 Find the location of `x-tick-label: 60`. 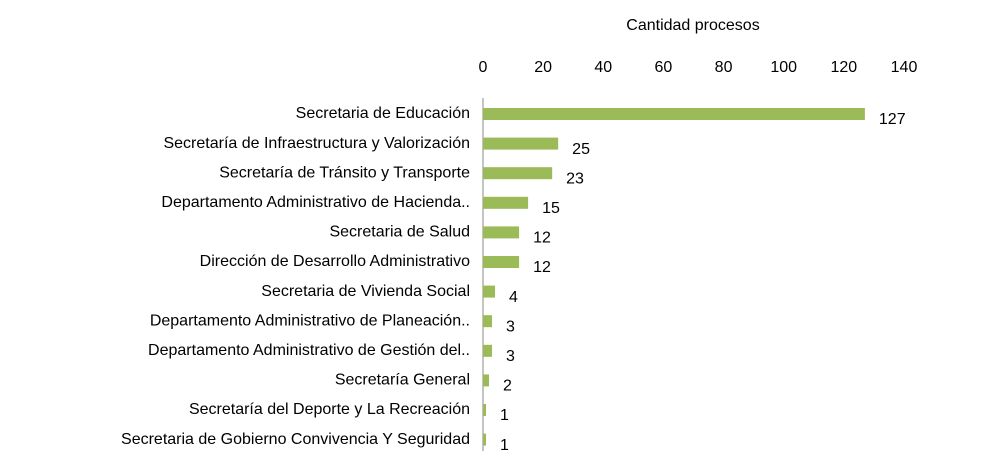

x-tick-label: 60 is located at coordinates (664, 67).